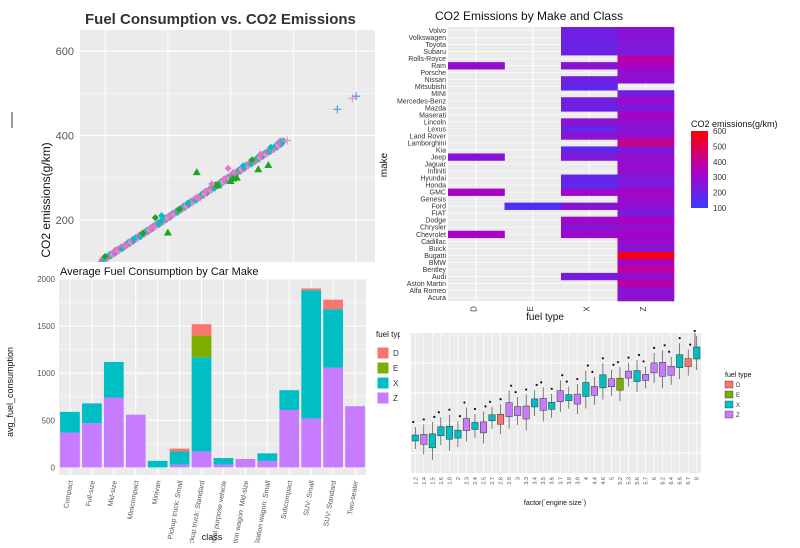  Describe the element at coordinates (570, 481) in the screenshot. I see `boxplot-x-tick: 3.8` at that location.